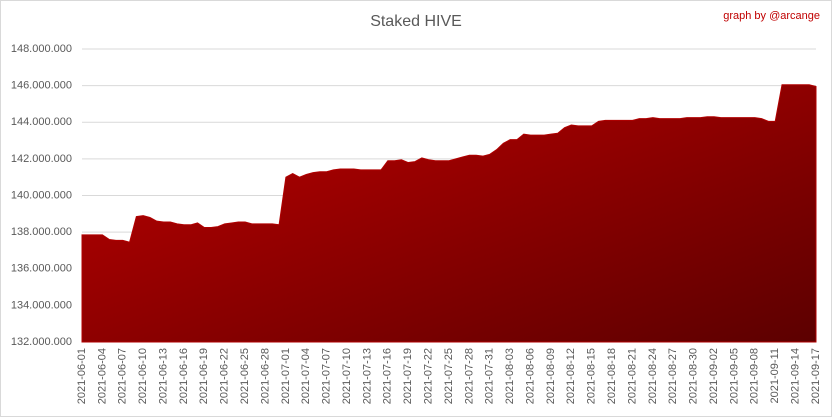  What do you see at coordinates (265, 376) in the screenshot?
I see `x-tick-label: 2021-06-28` at bounding box center [265, 376].